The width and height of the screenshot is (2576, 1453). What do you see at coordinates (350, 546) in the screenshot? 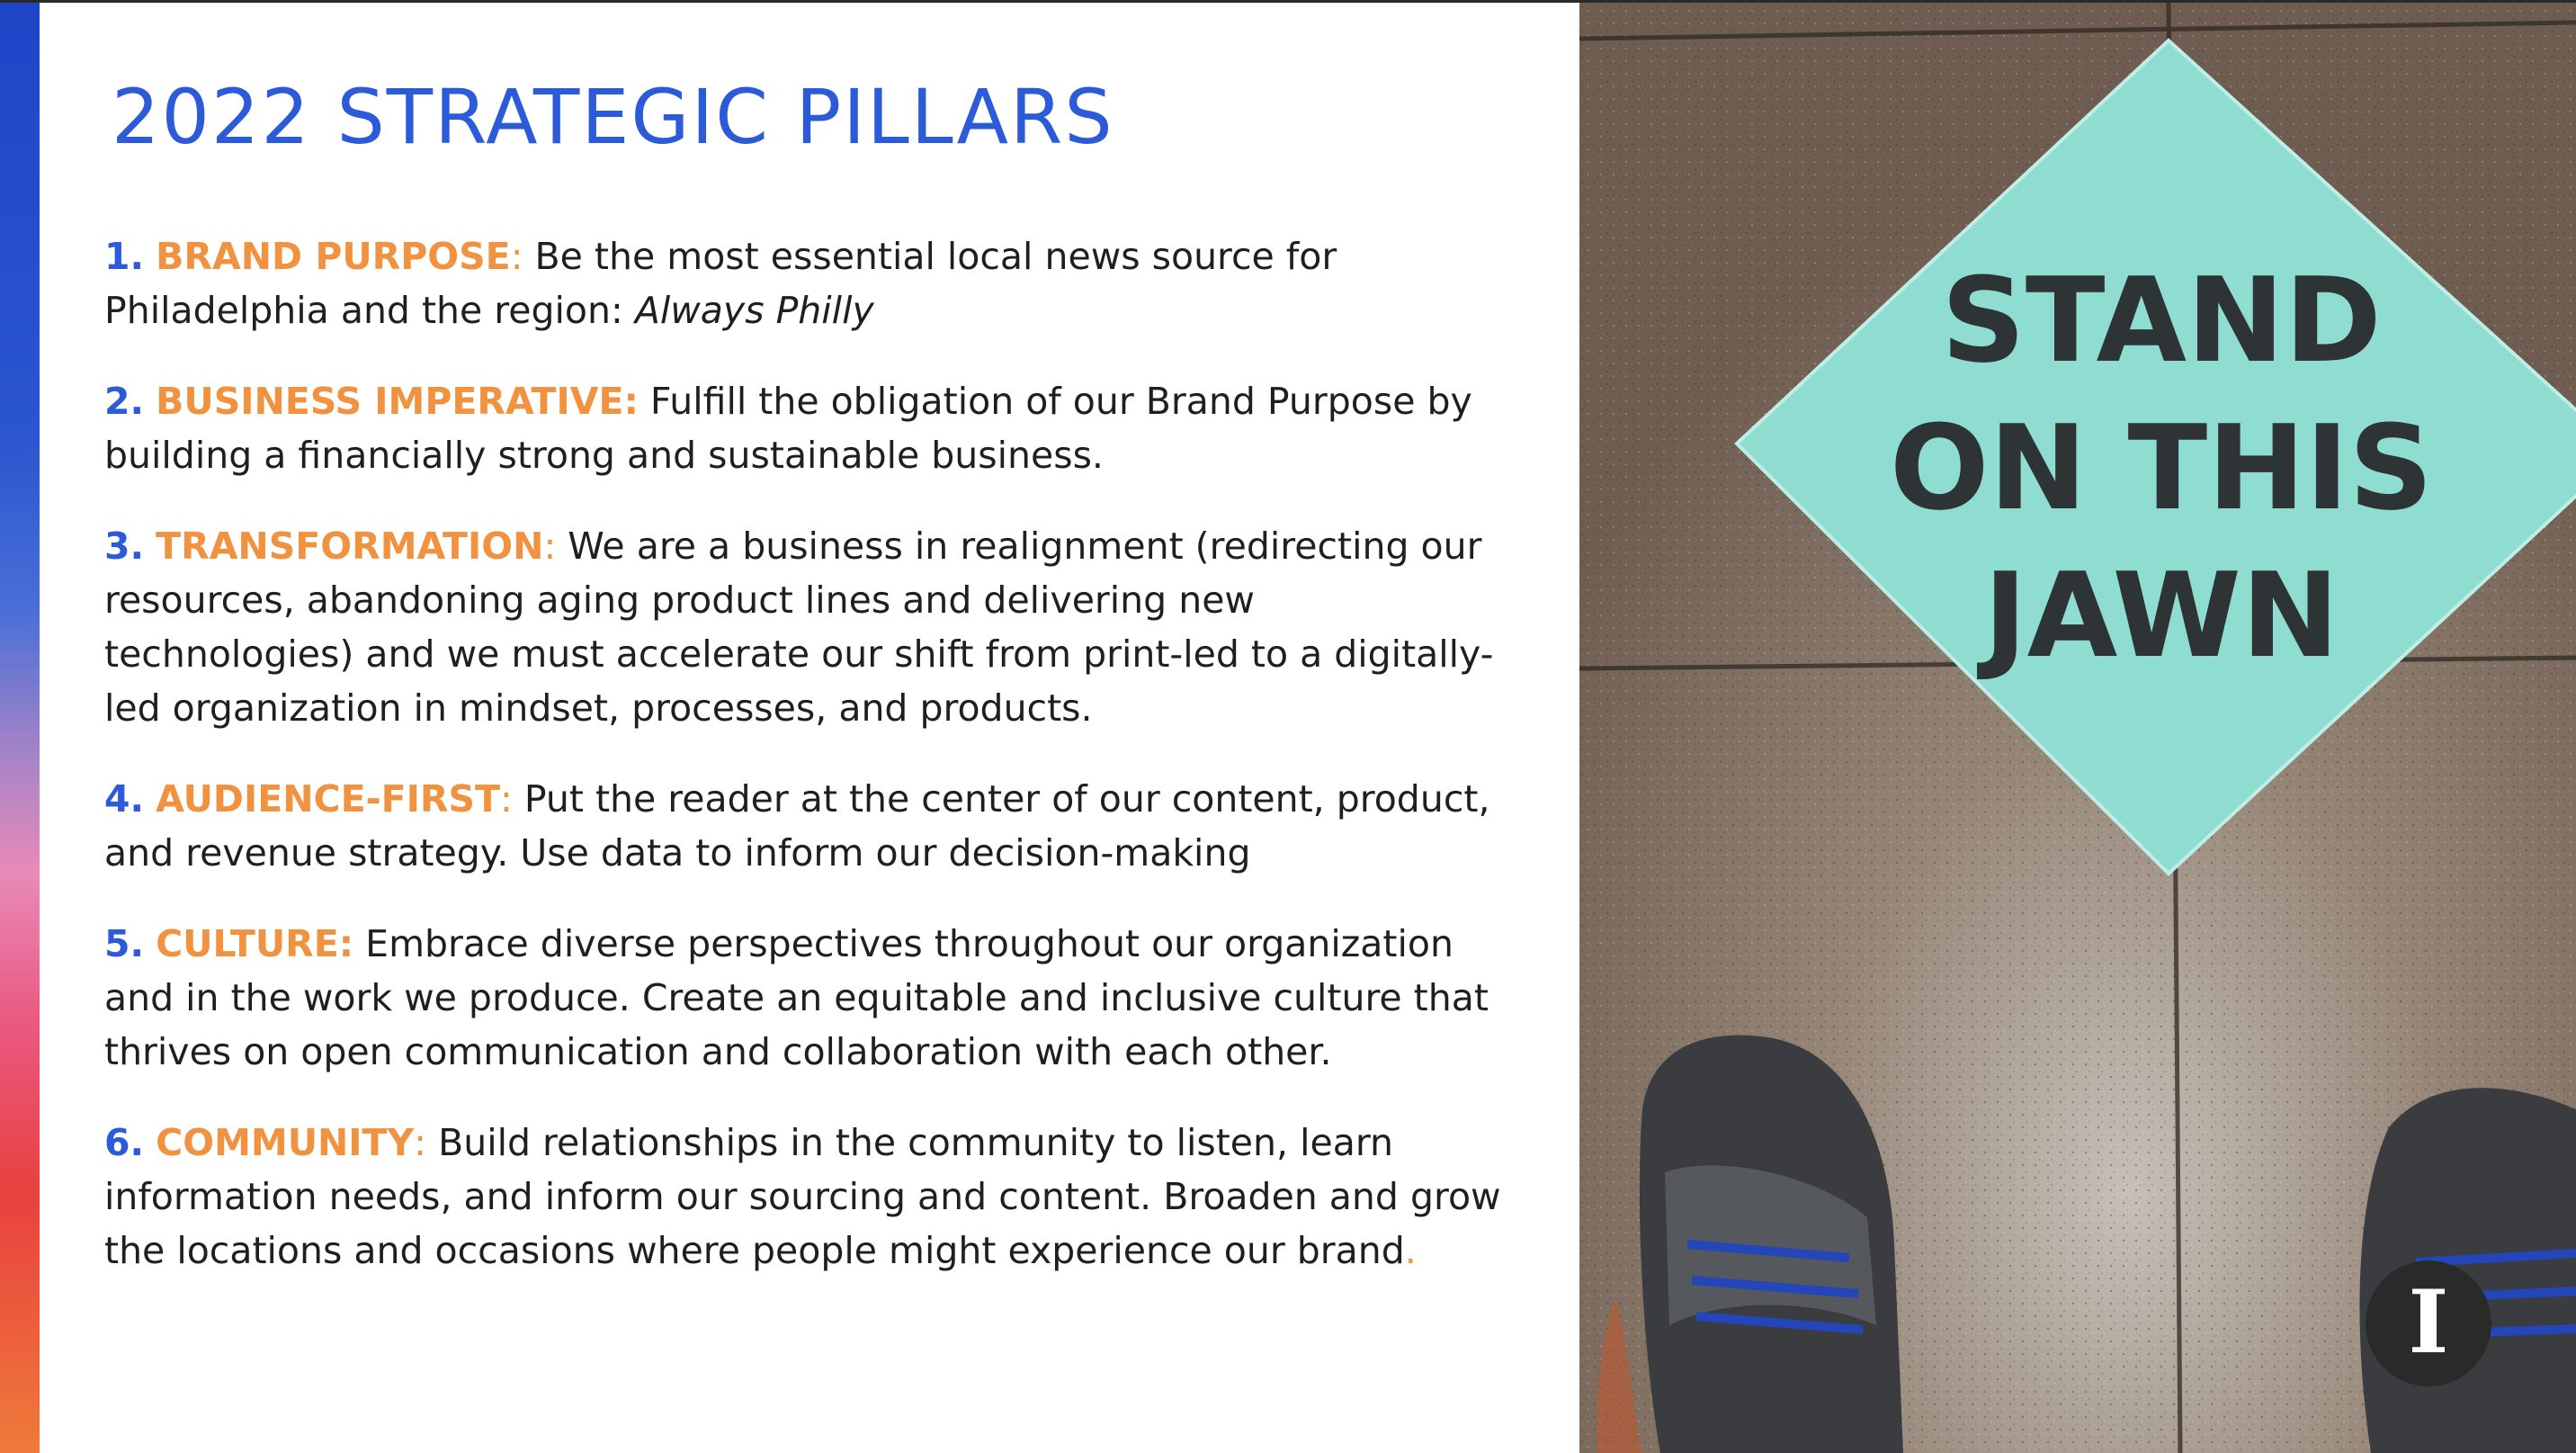
I see `pillar-heading: TRANSFORMATION` at bounding box center [350, 546].